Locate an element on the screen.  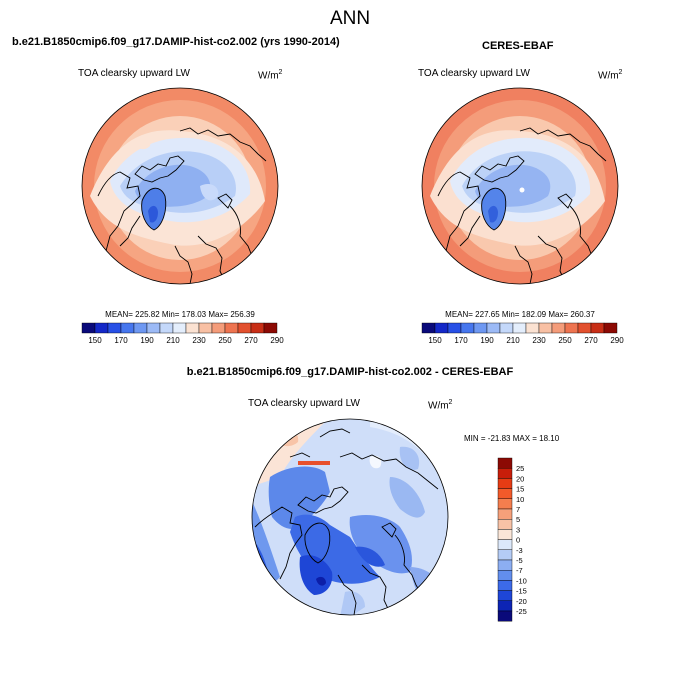
diff-unit-base: W/m is located at coordinates (438, 406).